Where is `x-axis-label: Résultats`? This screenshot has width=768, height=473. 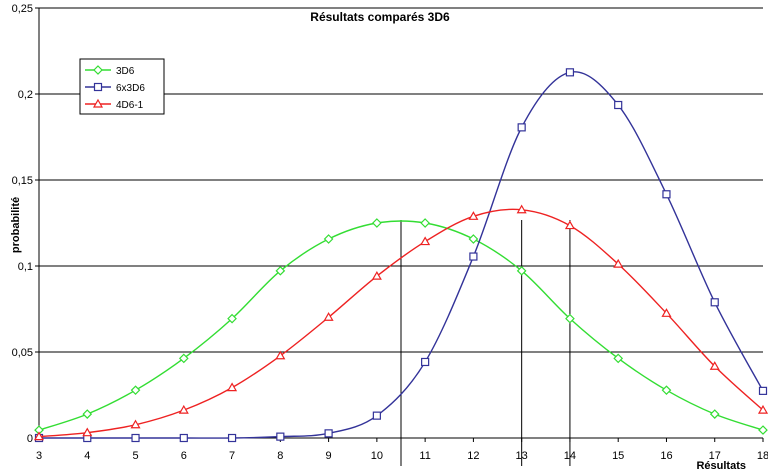
x-axis-label: Résultats is located at coordinates (721, 466).